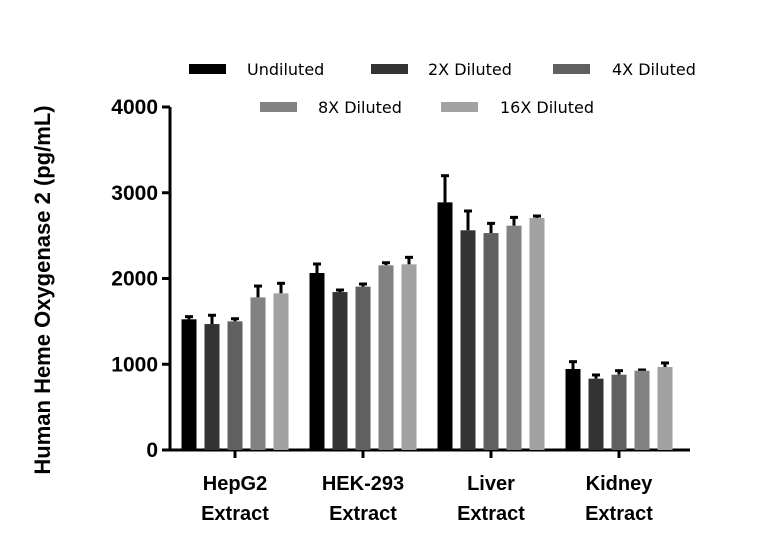 The width and height of the screenshot is (768, 555). I want to click on y-tick-label: 2000, so click(134, 279).